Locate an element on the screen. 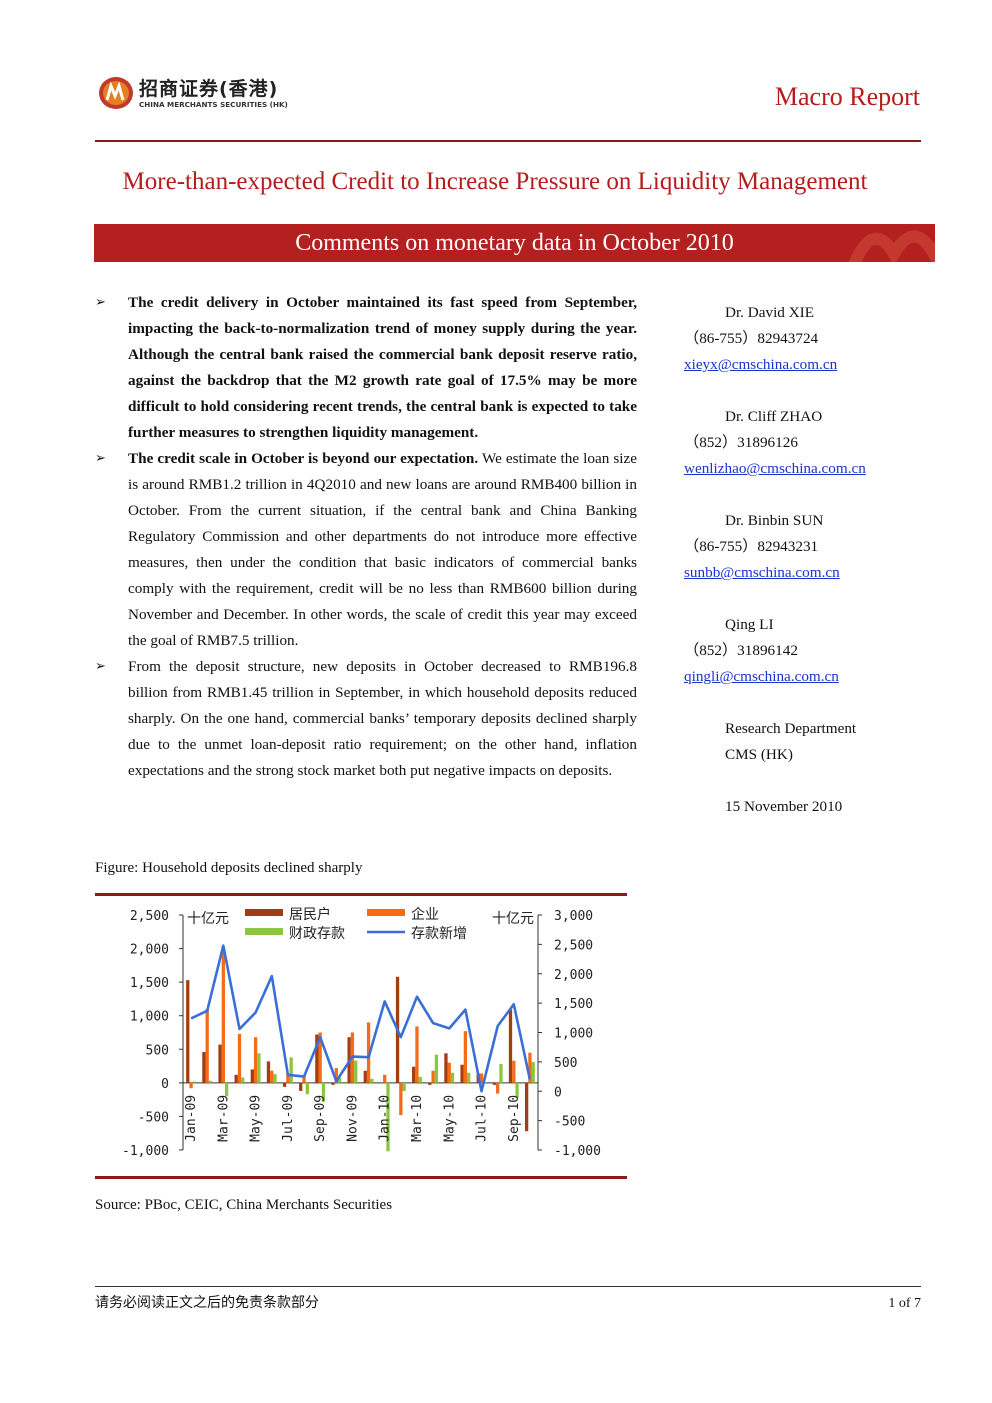  report-type: Macro Report is located at coordinates (847, 96).